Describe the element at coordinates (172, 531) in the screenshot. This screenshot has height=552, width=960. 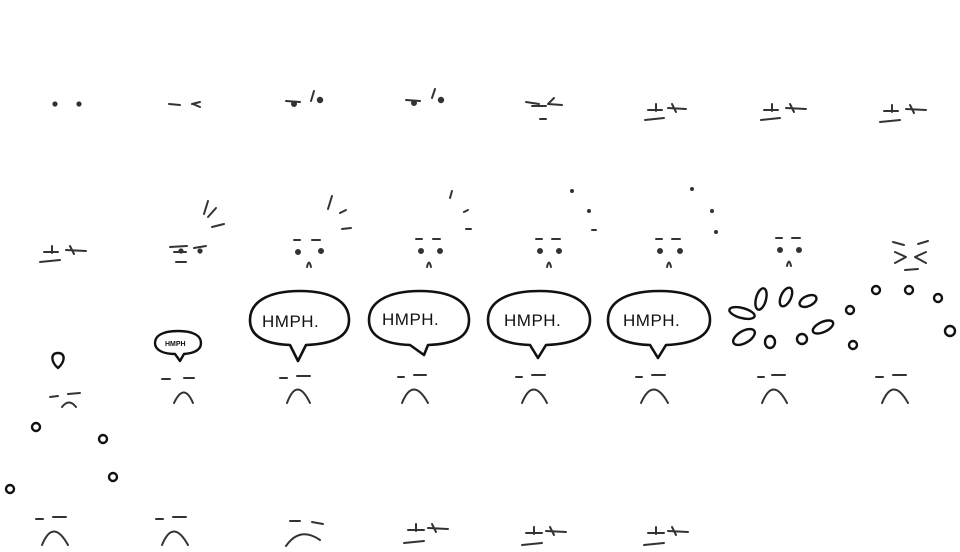
I see `frame-26-sulk` at that location.